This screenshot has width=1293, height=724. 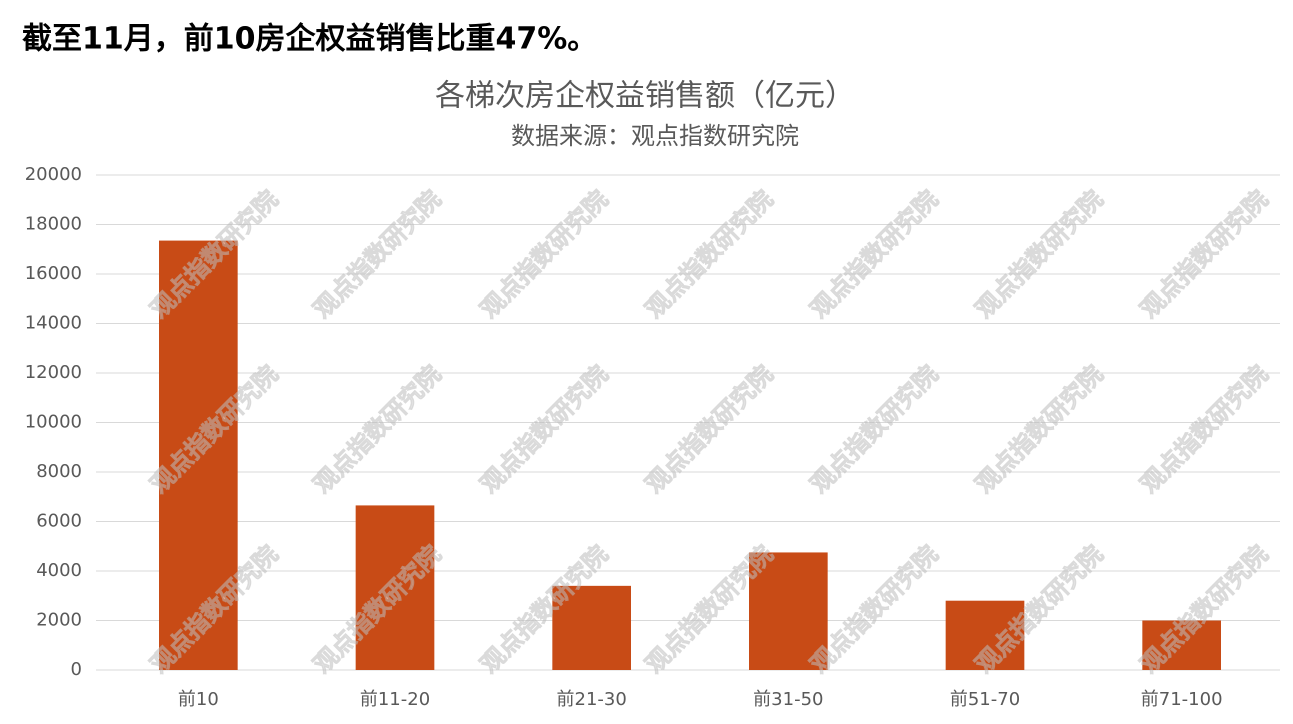 I want to click on x-tick-label: 前21-30, so click(x=592, y=699).